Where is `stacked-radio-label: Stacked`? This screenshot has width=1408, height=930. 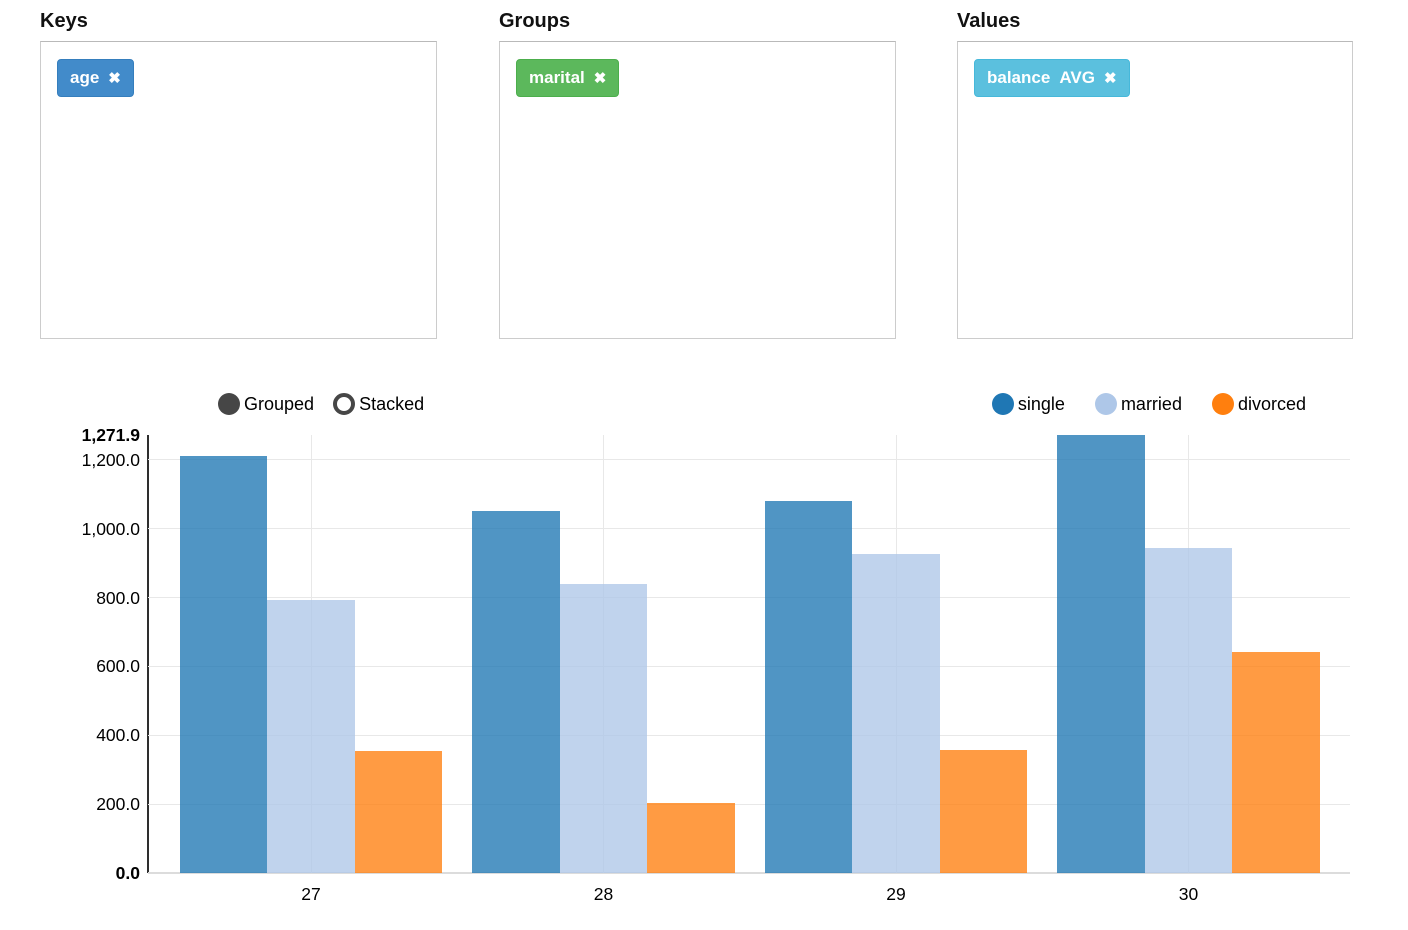
stacked-radio-label: Stacked is located at coordinates (392, 403).